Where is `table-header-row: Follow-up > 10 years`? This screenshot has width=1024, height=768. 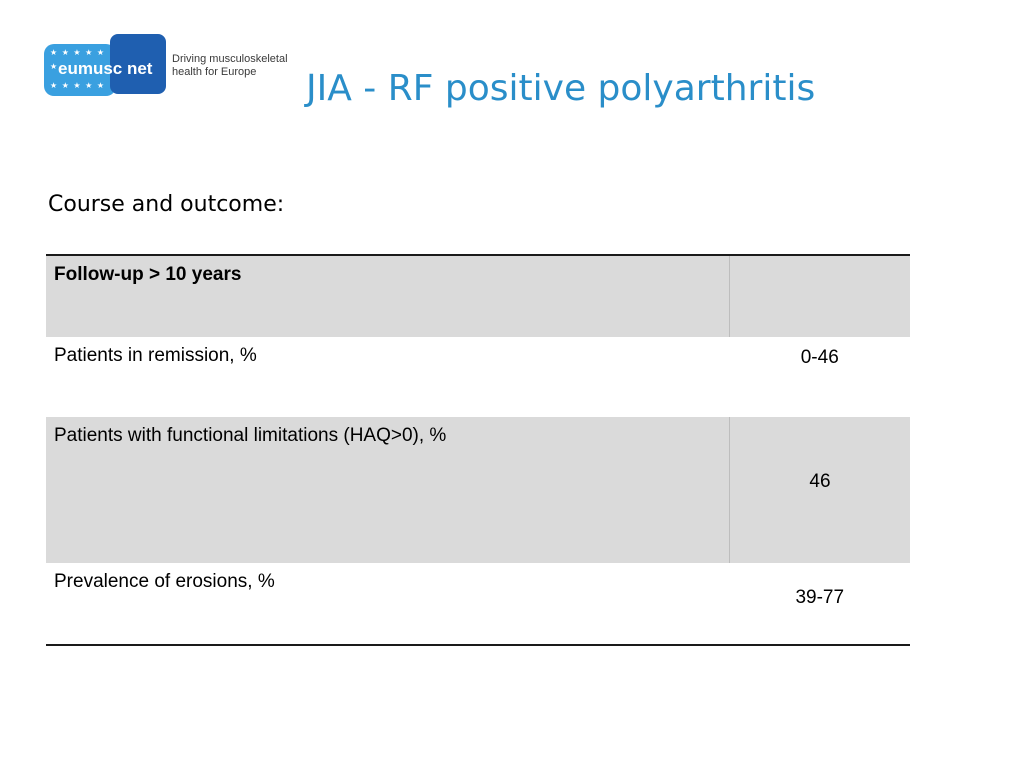
table-header-row: Follow-up > 10 years is located at coordinates (478, 296).